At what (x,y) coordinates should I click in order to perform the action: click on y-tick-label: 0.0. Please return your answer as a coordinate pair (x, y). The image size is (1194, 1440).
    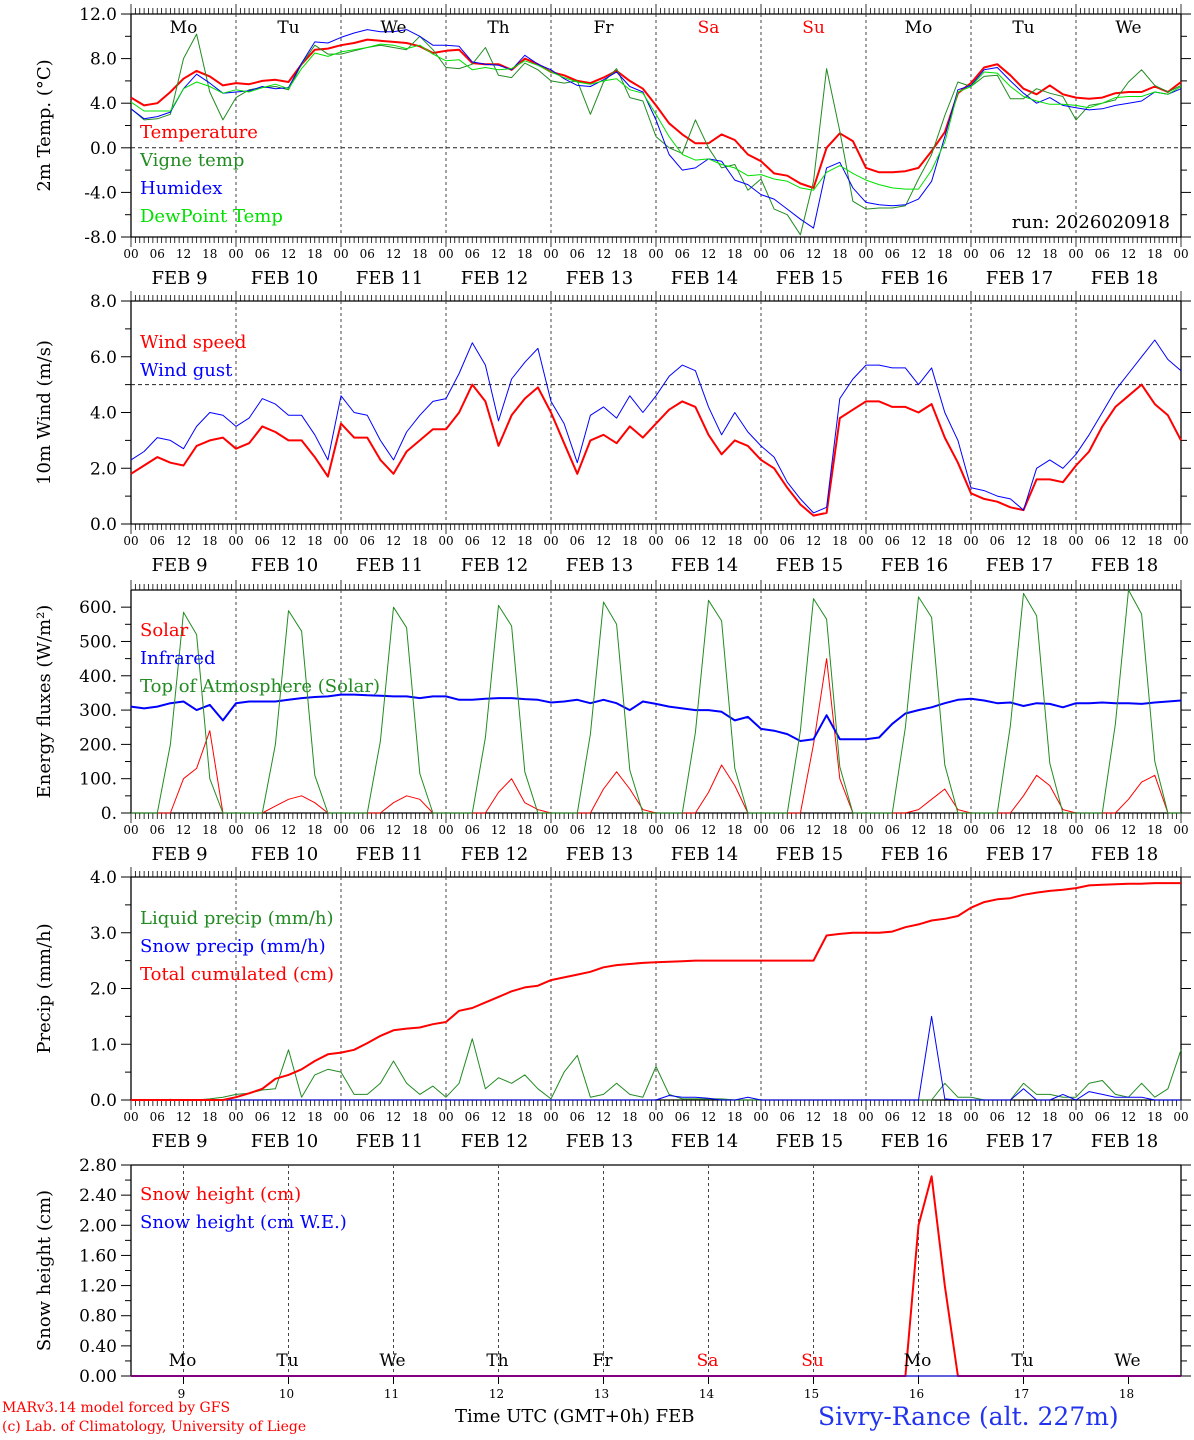
    Looking at the image, I should click on (103, 1101).